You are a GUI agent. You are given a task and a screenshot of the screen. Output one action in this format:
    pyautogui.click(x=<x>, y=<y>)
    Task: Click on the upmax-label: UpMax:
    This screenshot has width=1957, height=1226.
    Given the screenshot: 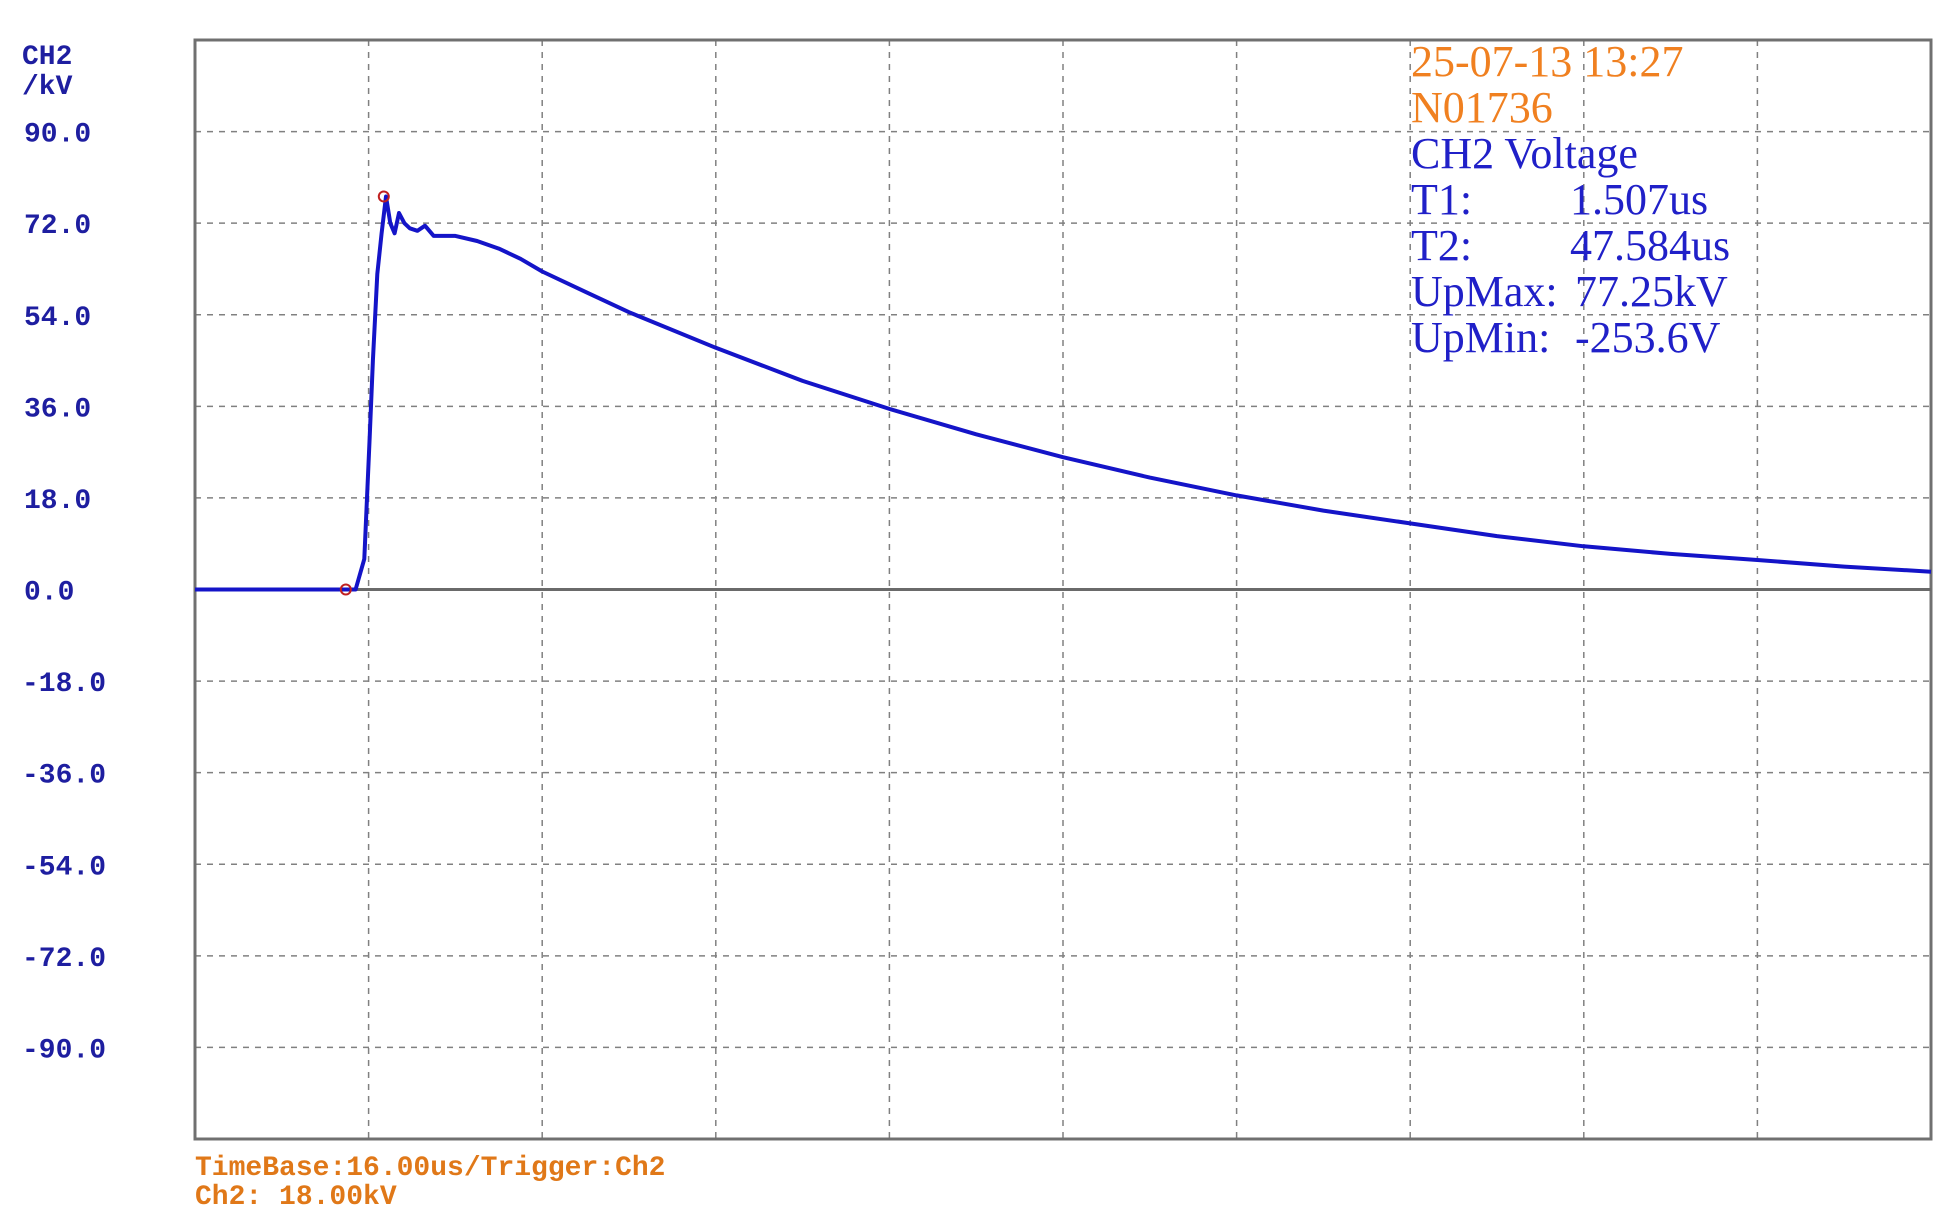 What is the action you would take?
    pyautogui.click(x=1484, y=291)
    